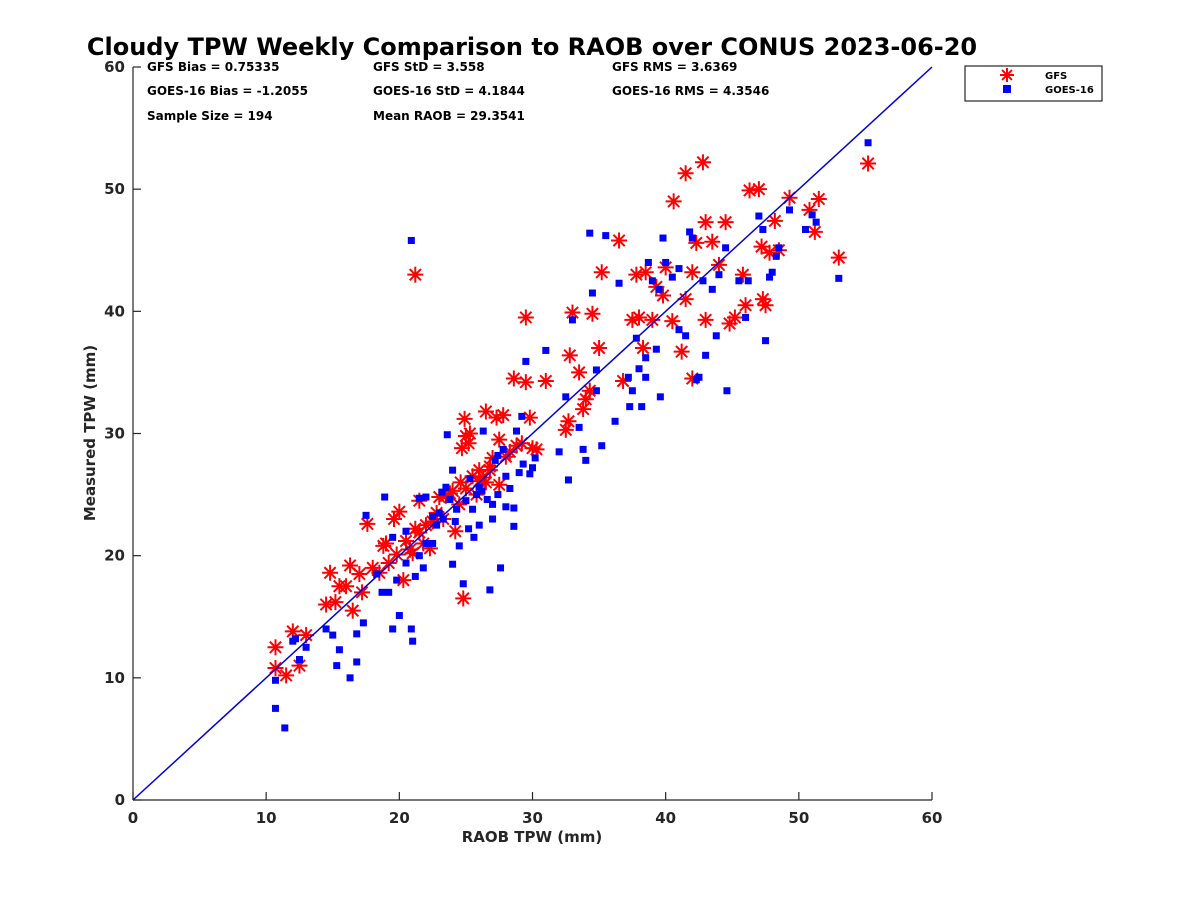 Image resolution: width=1200 pixels, height=900 pixels. I want to click on legend-box, so click(1033, 83).